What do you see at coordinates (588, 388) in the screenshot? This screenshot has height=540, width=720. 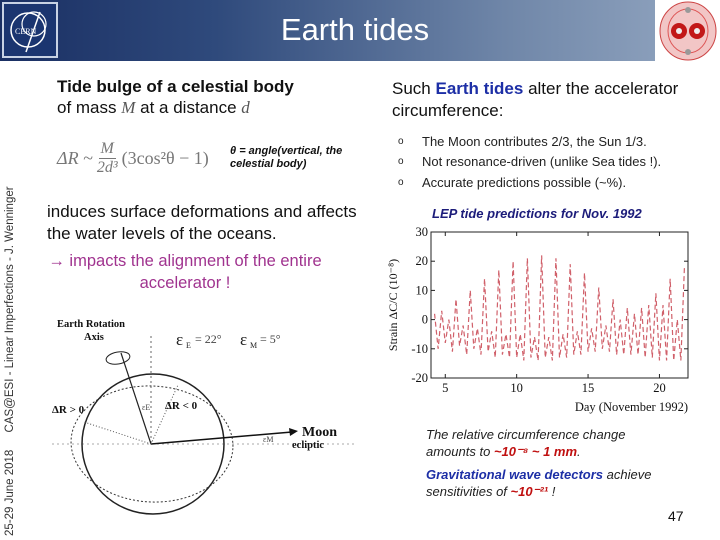 I see `x-tick-label: 15` at bounding box center [588, 388].